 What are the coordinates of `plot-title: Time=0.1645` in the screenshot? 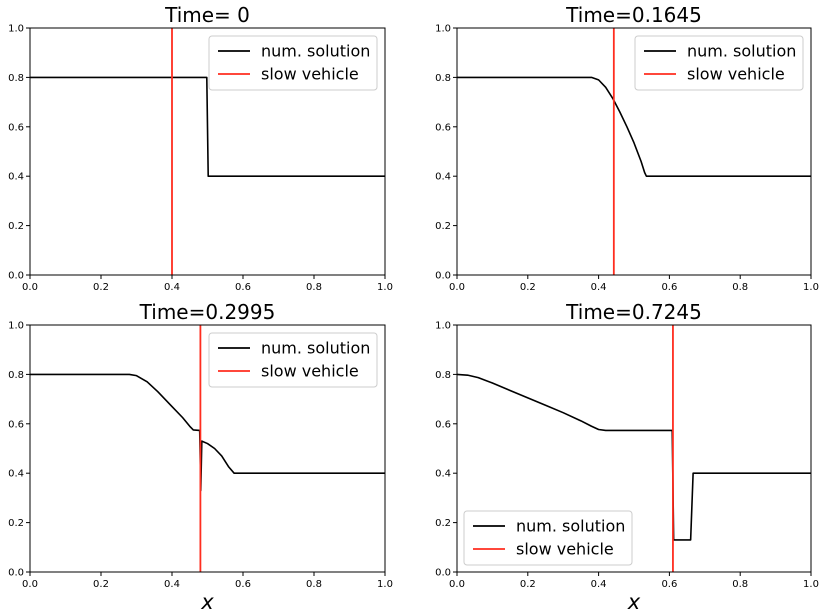 It's located at (633, 15).